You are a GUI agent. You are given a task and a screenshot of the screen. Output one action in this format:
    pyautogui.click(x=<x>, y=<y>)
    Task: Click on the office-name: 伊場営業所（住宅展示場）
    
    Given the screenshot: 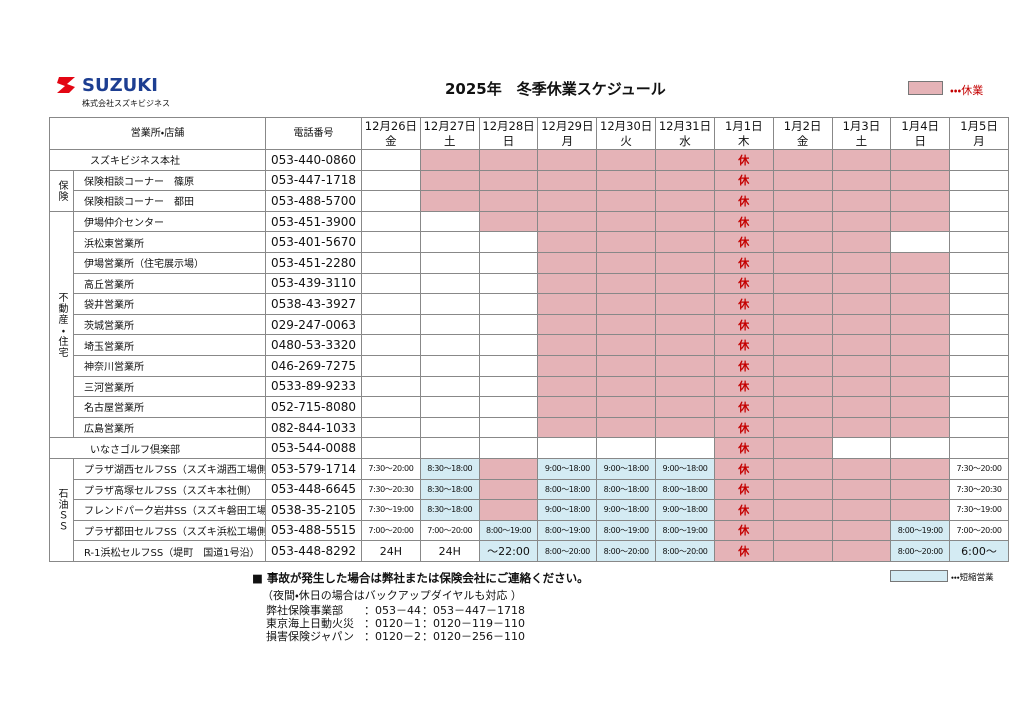 What is the action you would take?
    pyautogui.click(x=169, y=262)
    